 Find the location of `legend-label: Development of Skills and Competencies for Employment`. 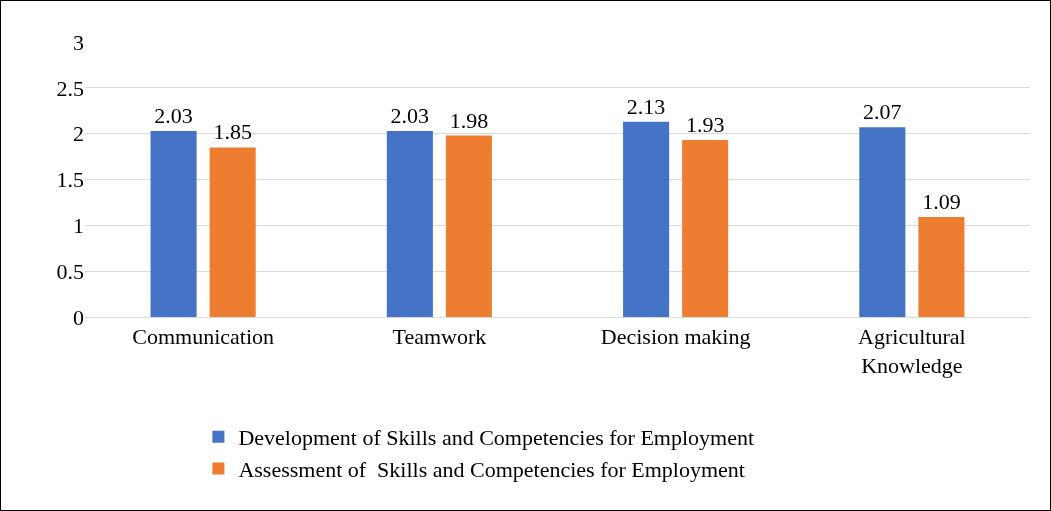

legend-label: Development of Skills and Competencies for Employment is located at coordinates (496, 438).